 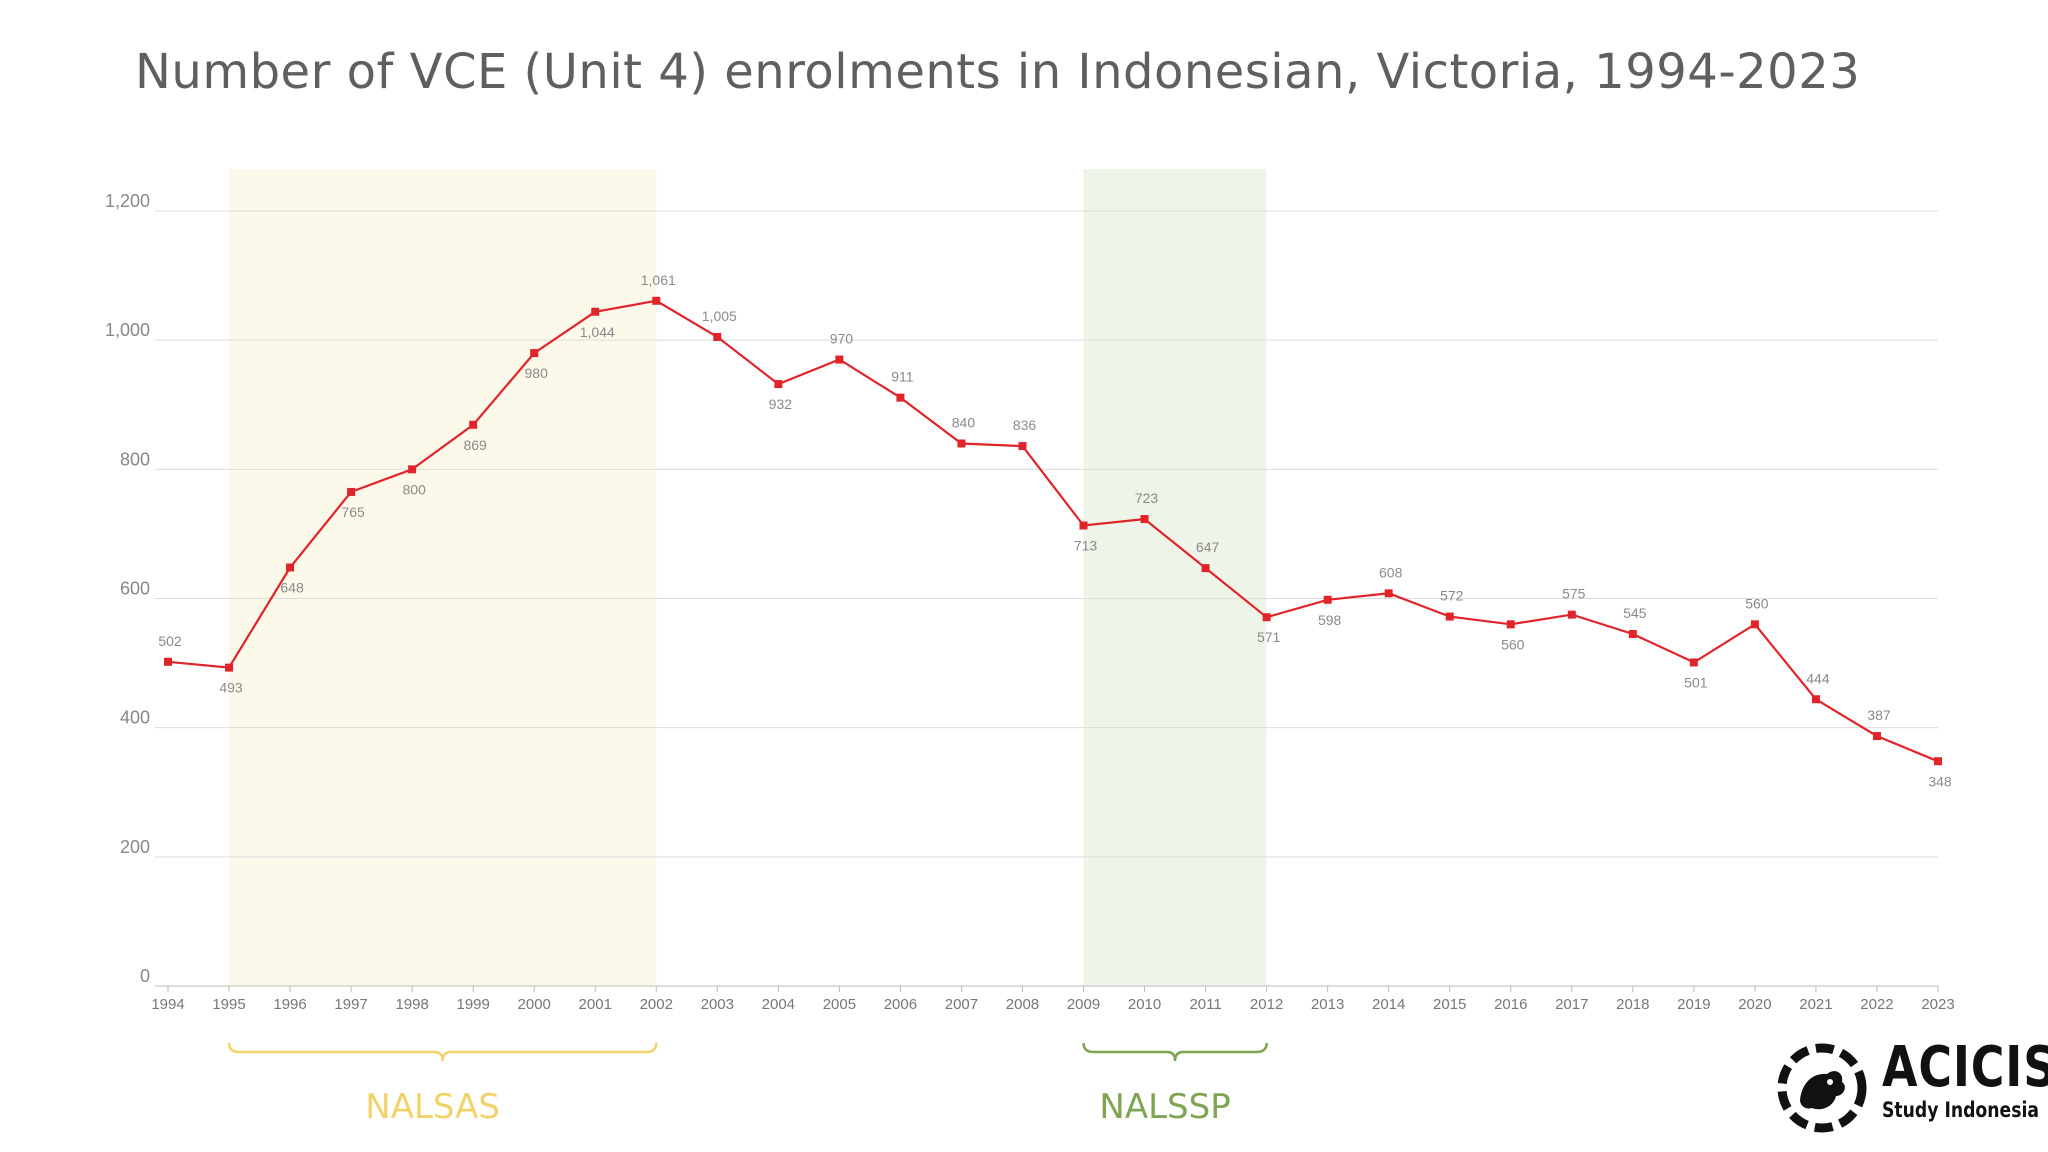 What do you see at coordinates (1937, 1004) in the screenshot?
I see `x-tick-label: 2023` at bounding box center [1937, 1004].